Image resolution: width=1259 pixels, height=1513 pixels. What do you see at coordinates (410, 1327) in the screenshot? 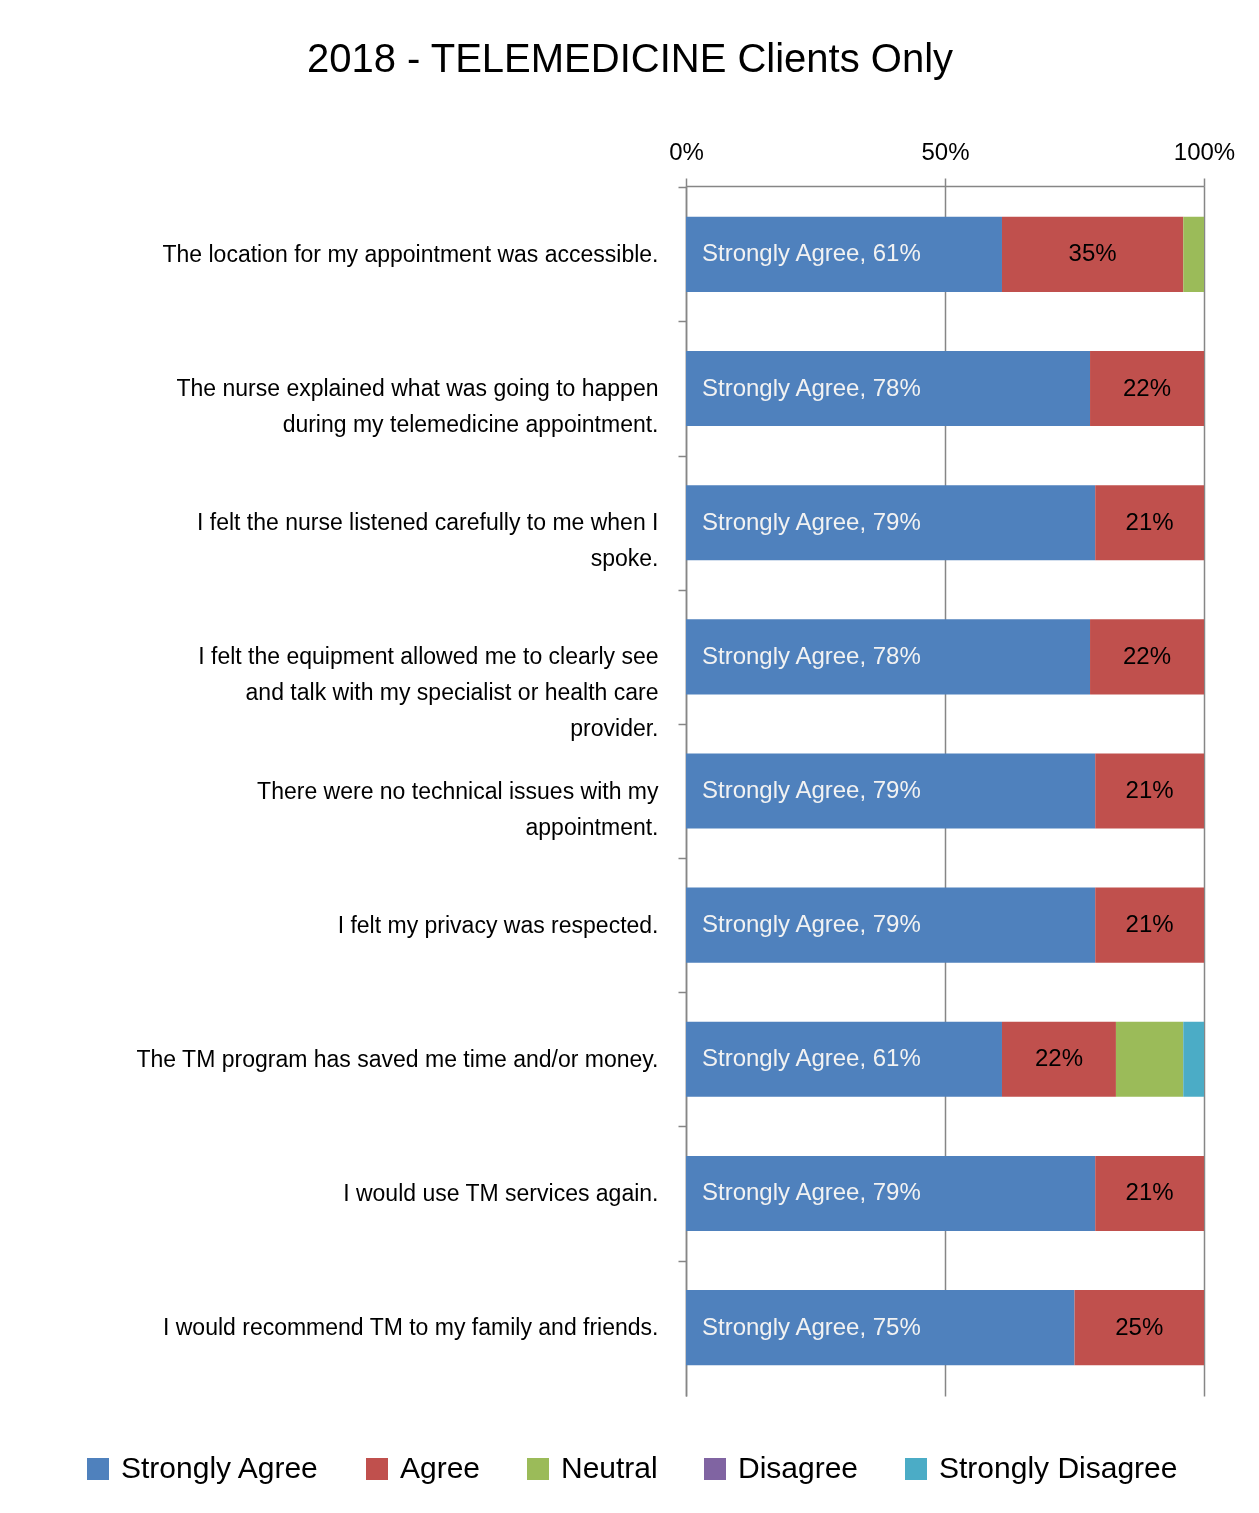
I see `y-tick-label: I would recommend TM to my family and friends.` at bounding box center [410, 1327].